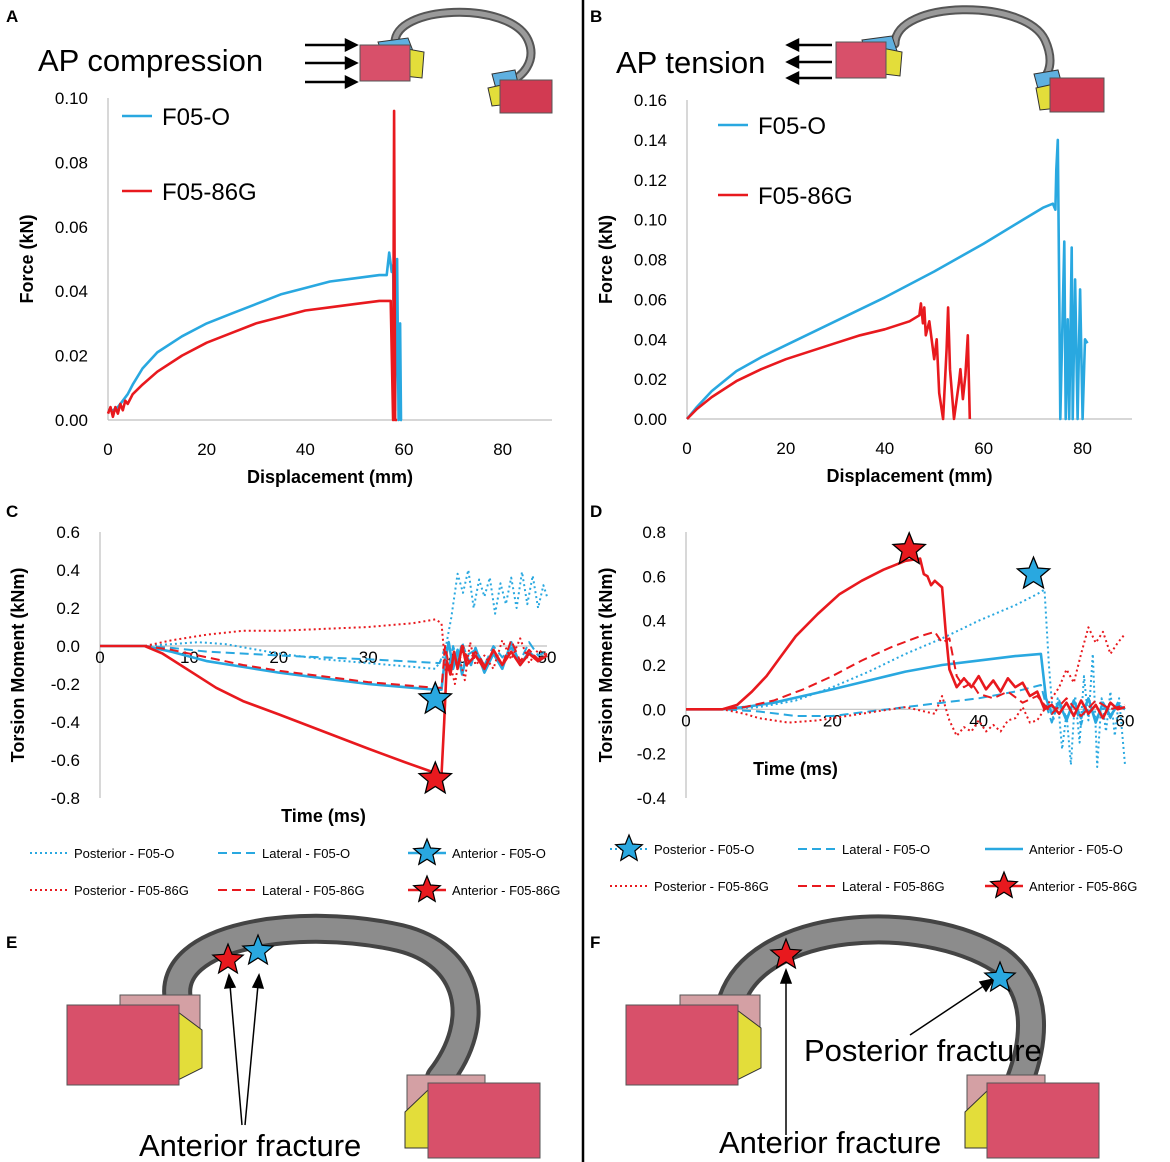 The image size is (1170, 1162). What do you see at coordinates (906, 638) in the screenshot?
I see `series-line-anterior-f05-86g` at bounding box center [906, 638].